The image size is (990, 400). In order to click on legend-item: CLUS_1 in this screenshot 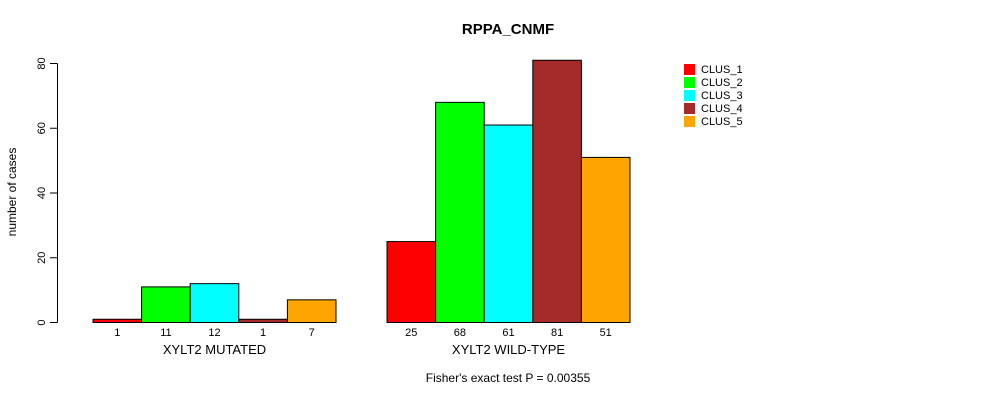, I will do `click(713, 69)`.